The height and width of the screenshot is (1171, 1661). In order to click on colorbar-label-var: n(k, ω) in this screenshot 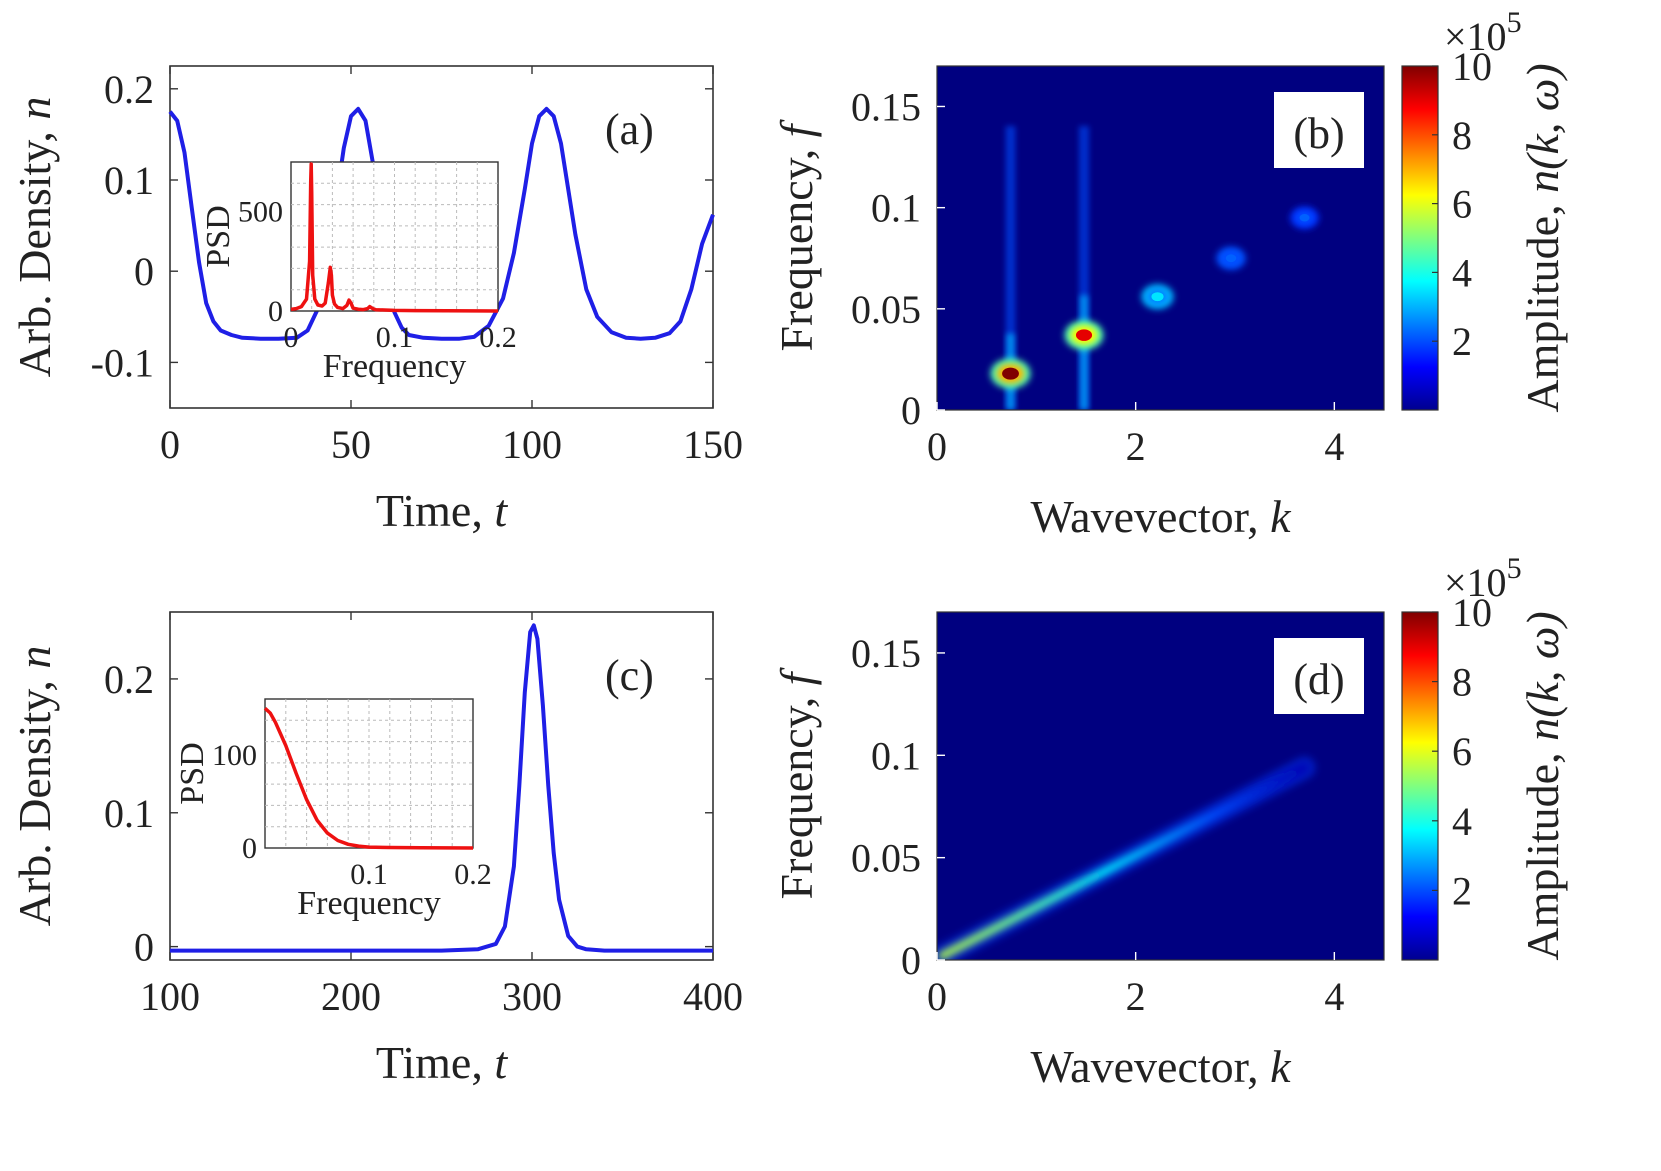, I will do `click(1542, 676)`.